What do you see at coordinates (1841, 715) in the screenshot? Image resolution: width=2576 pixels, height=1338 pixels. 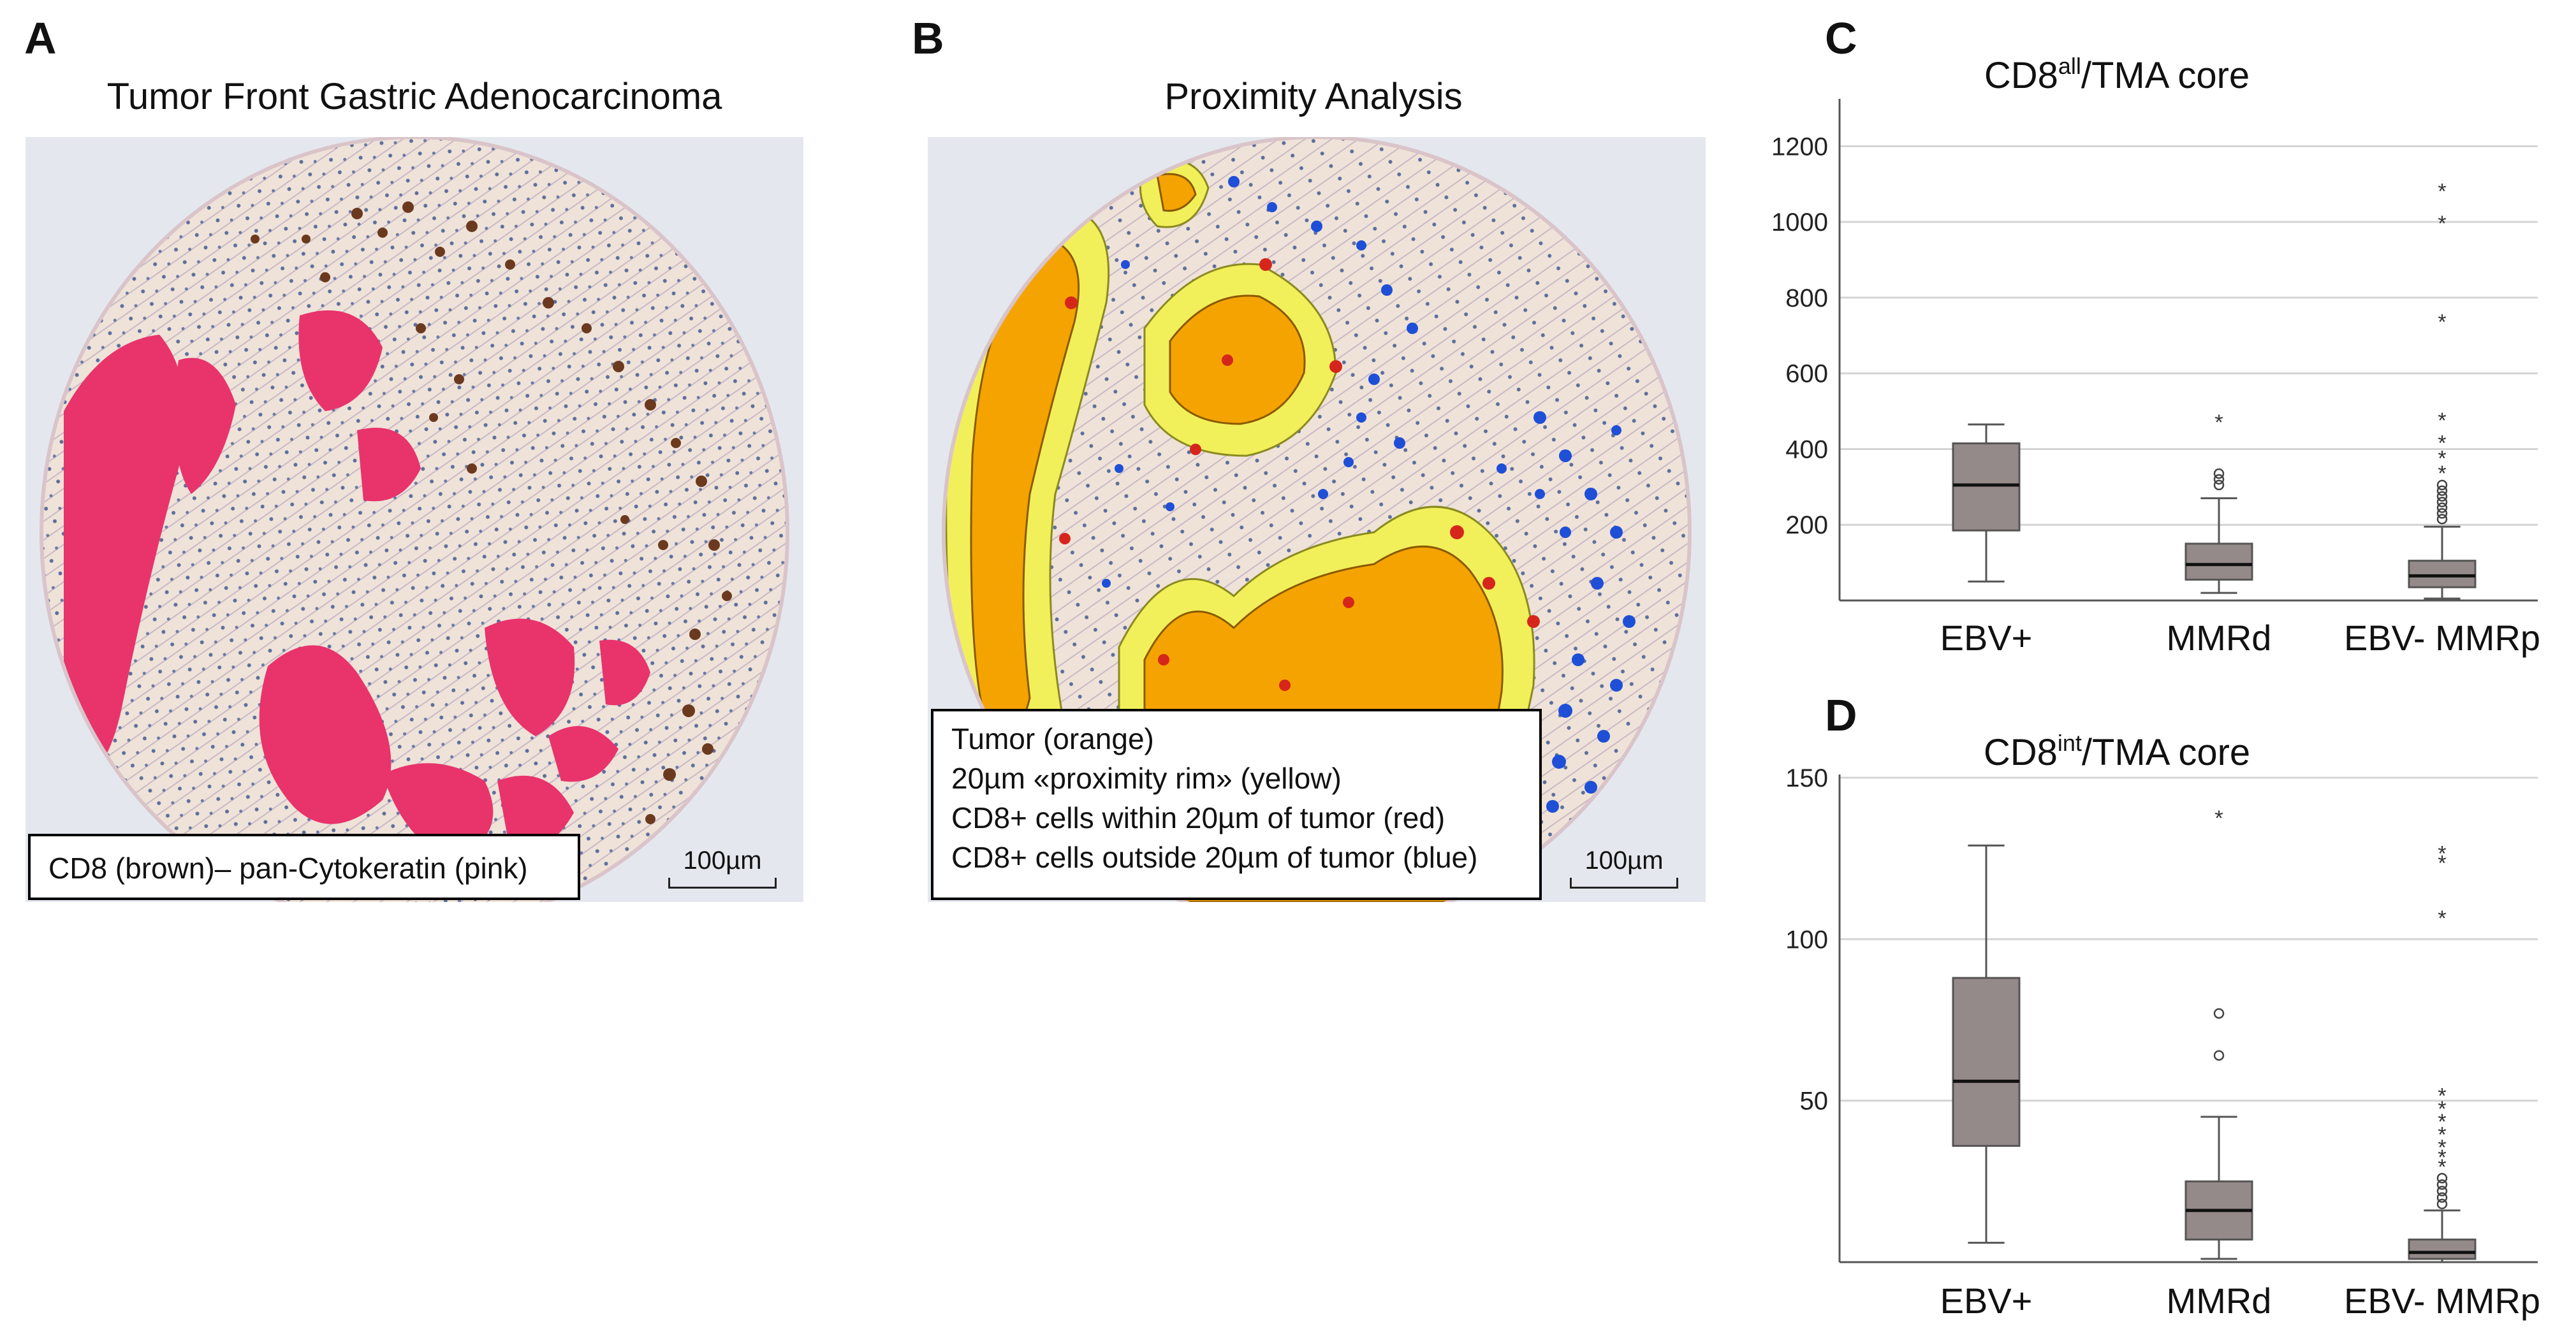 I see `panel-letter-d: D` at bounding box center [1841, 715].